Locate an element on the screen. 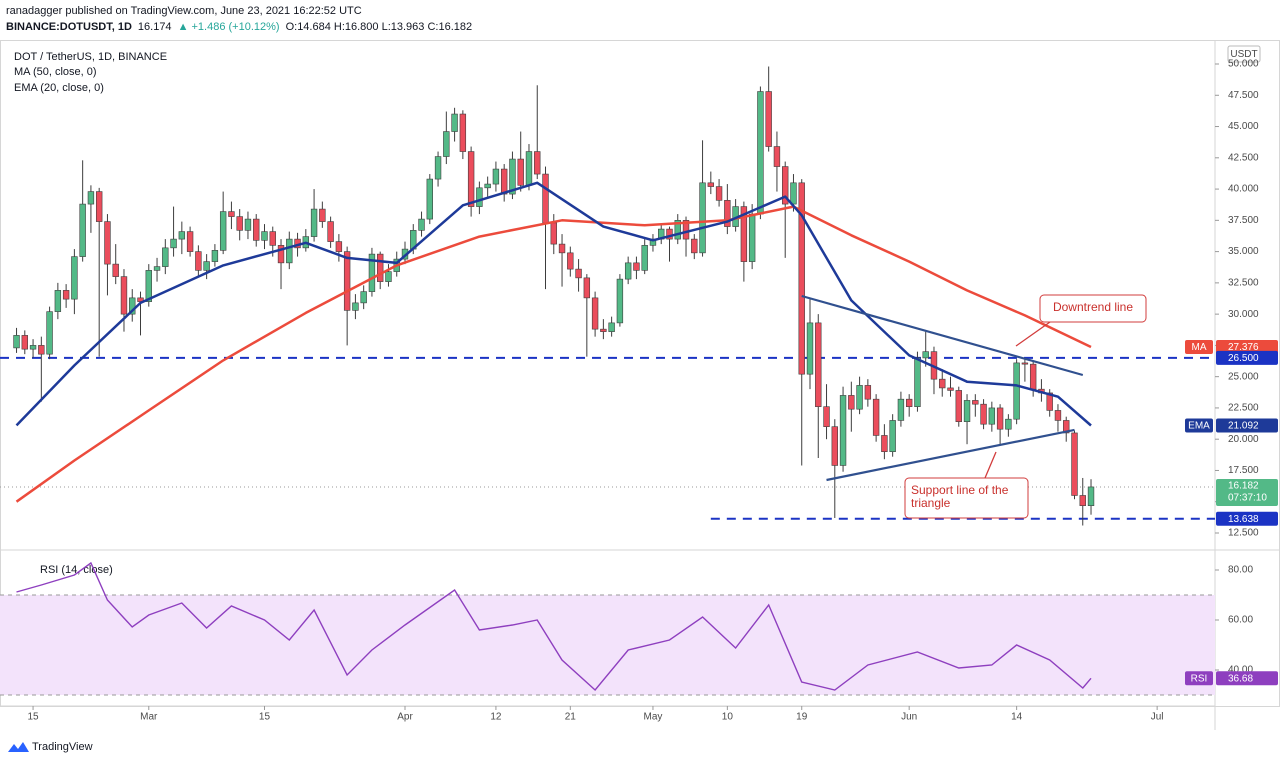 This screenshot has width=1280, height=770. rsi-tag-box is located at coordinates (1247, 678).